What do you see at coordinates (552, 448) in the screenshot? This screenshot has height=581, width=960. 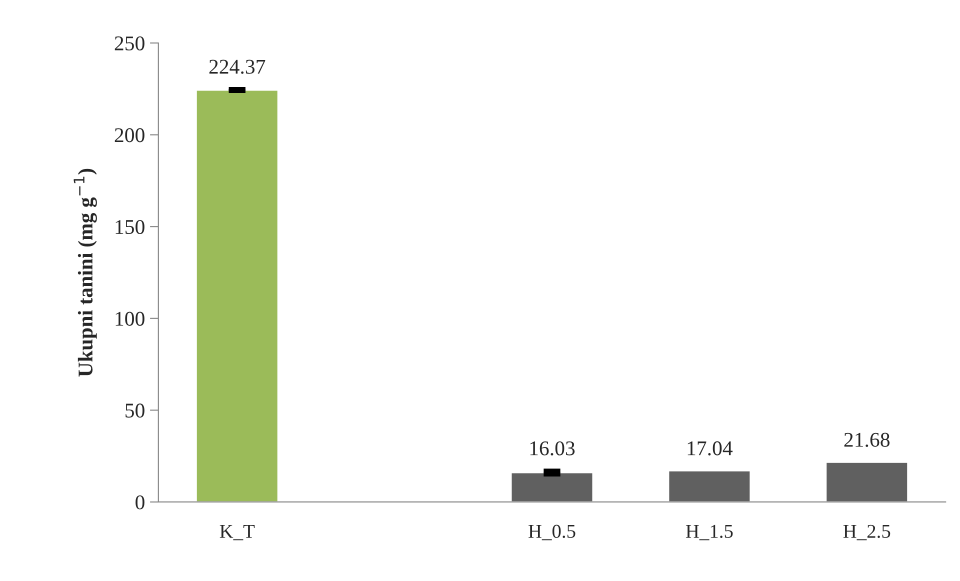 I see `data-label: 16.03` at bounding box center [552, 448].